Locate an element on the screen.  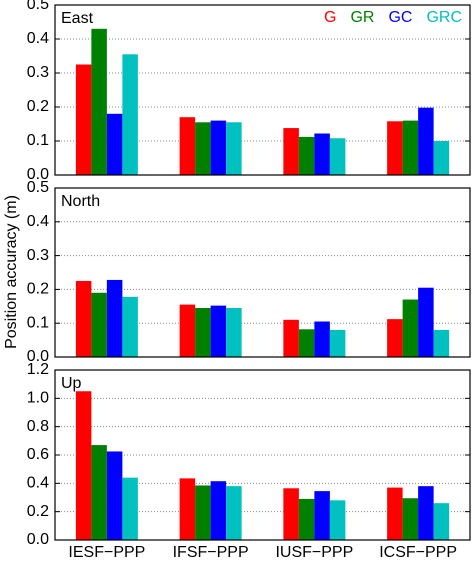
y-tick-label: 1.0 is located at coordinates (38, 398).